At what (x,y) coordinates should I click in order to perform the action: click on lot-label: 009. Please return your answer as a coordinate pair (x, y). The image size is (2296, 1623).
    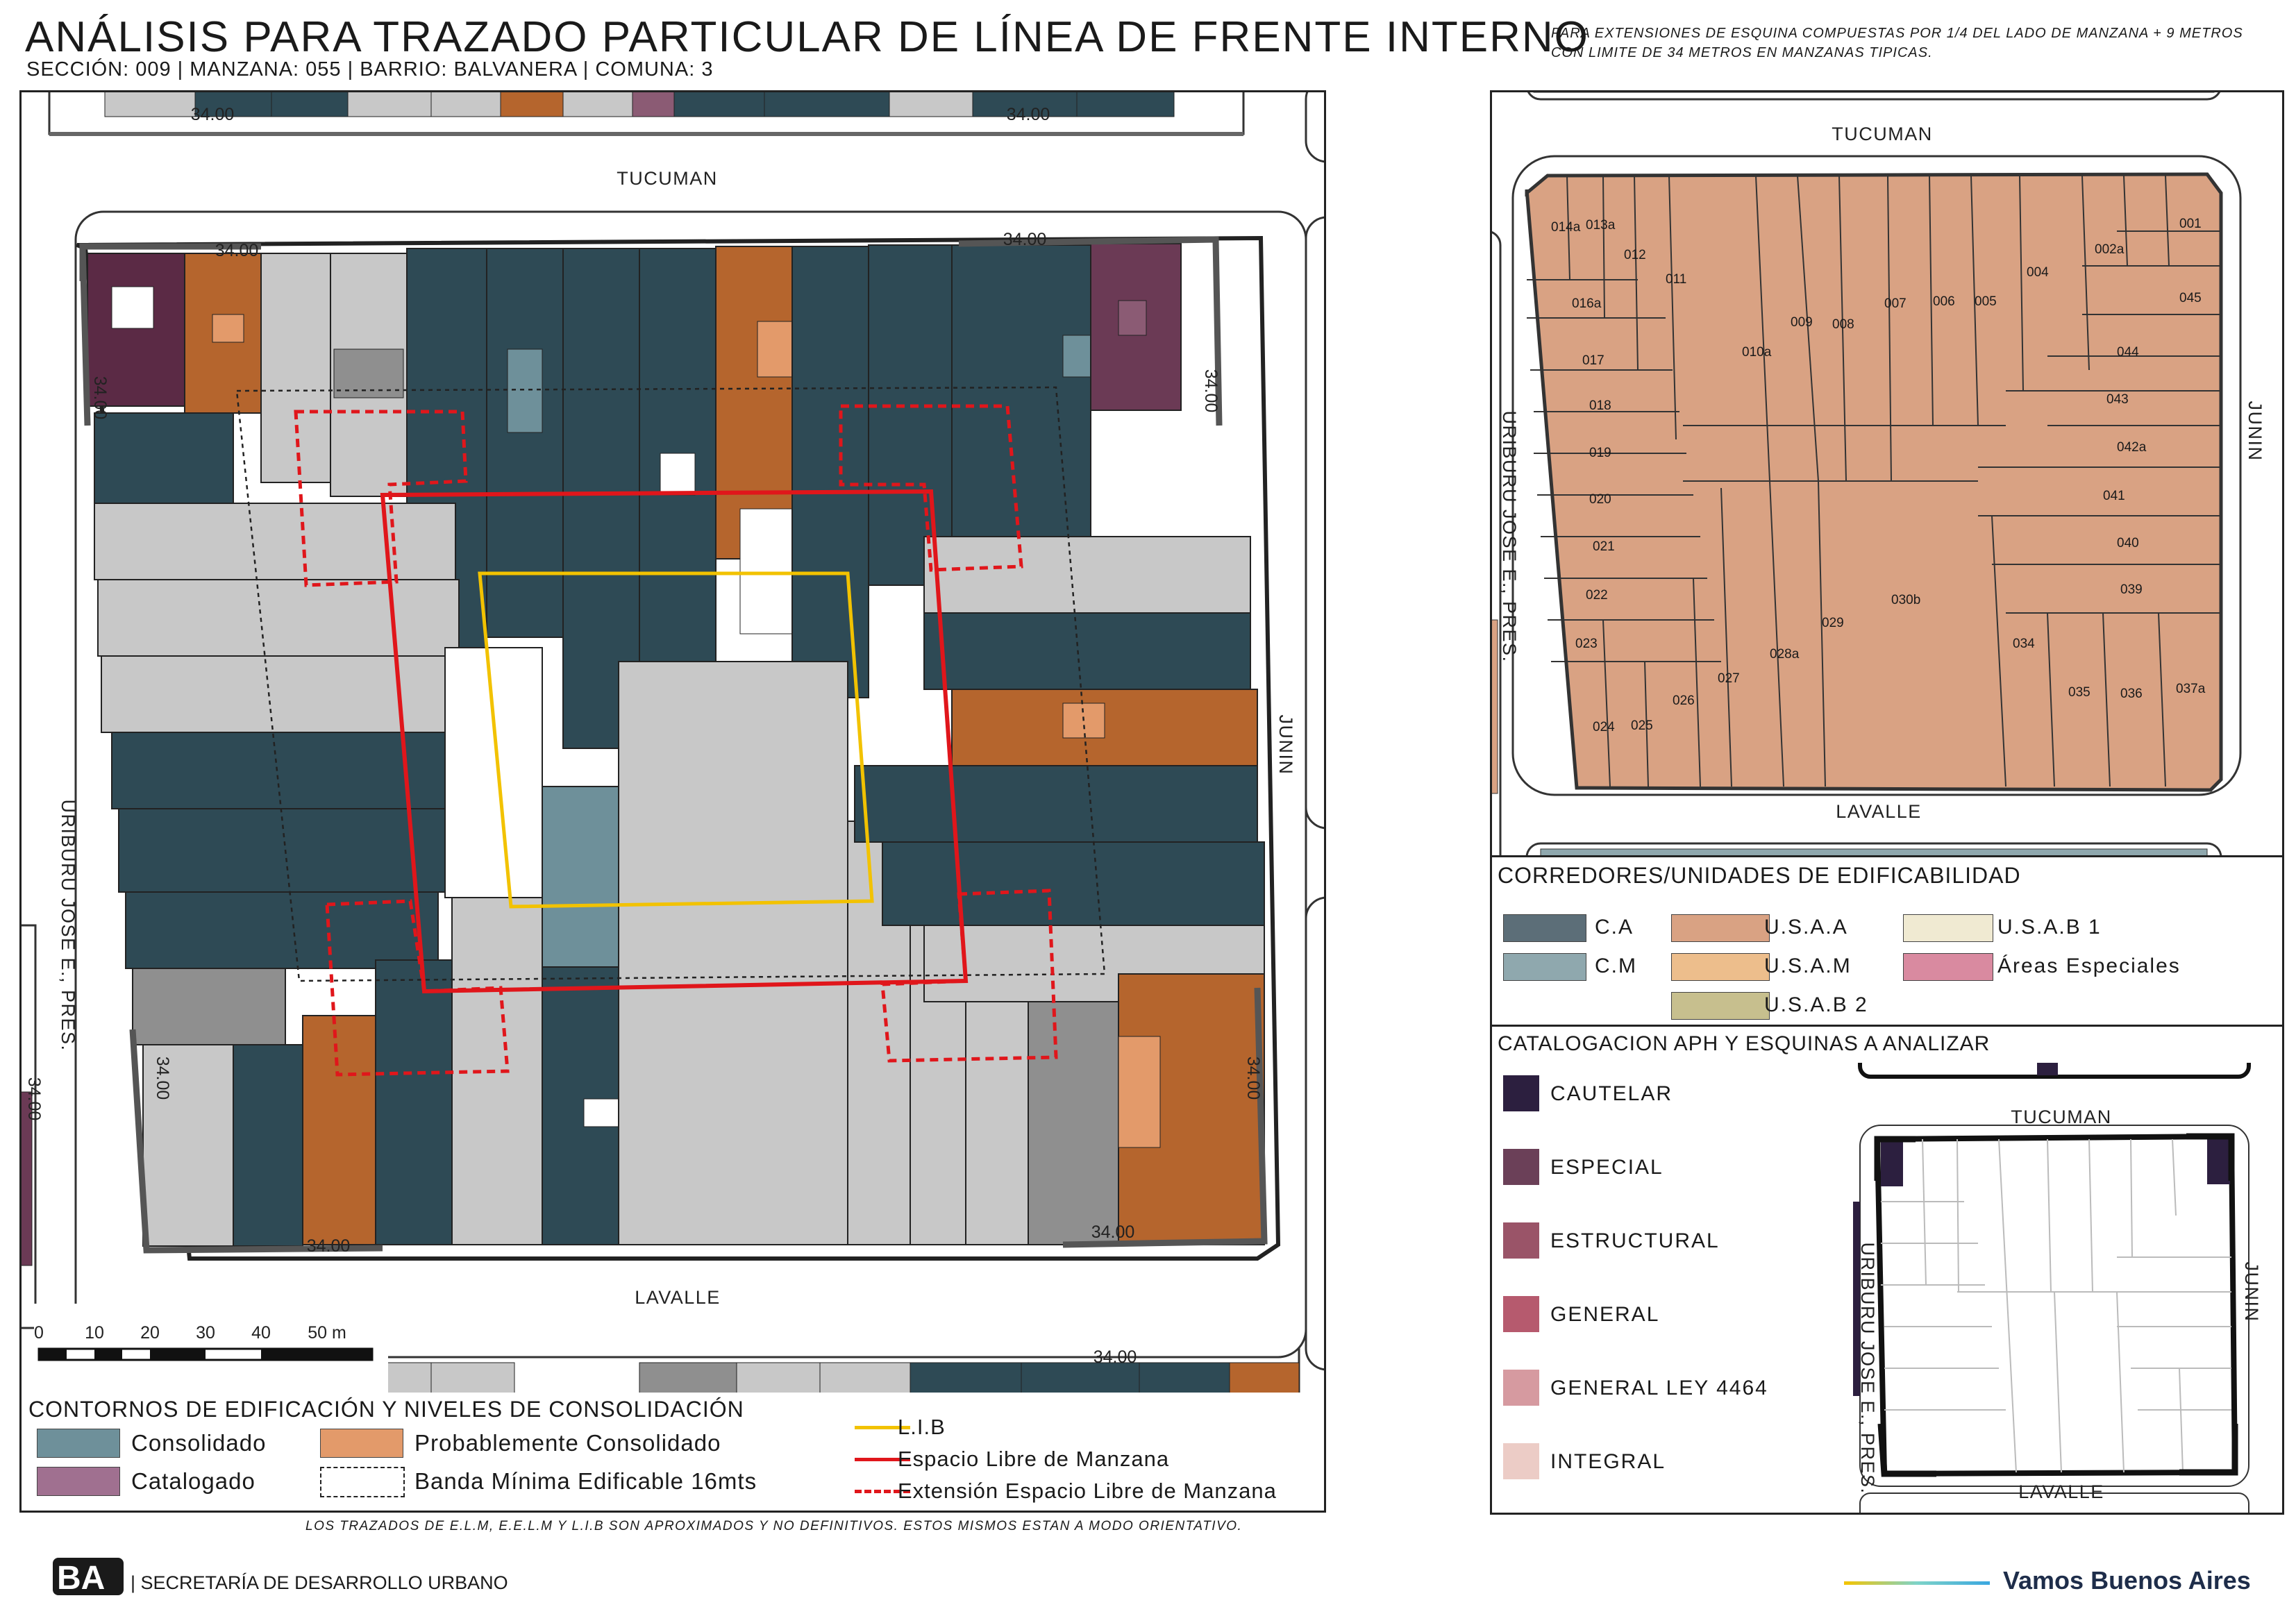
    Looking at the image, I should click on (1802, 322).